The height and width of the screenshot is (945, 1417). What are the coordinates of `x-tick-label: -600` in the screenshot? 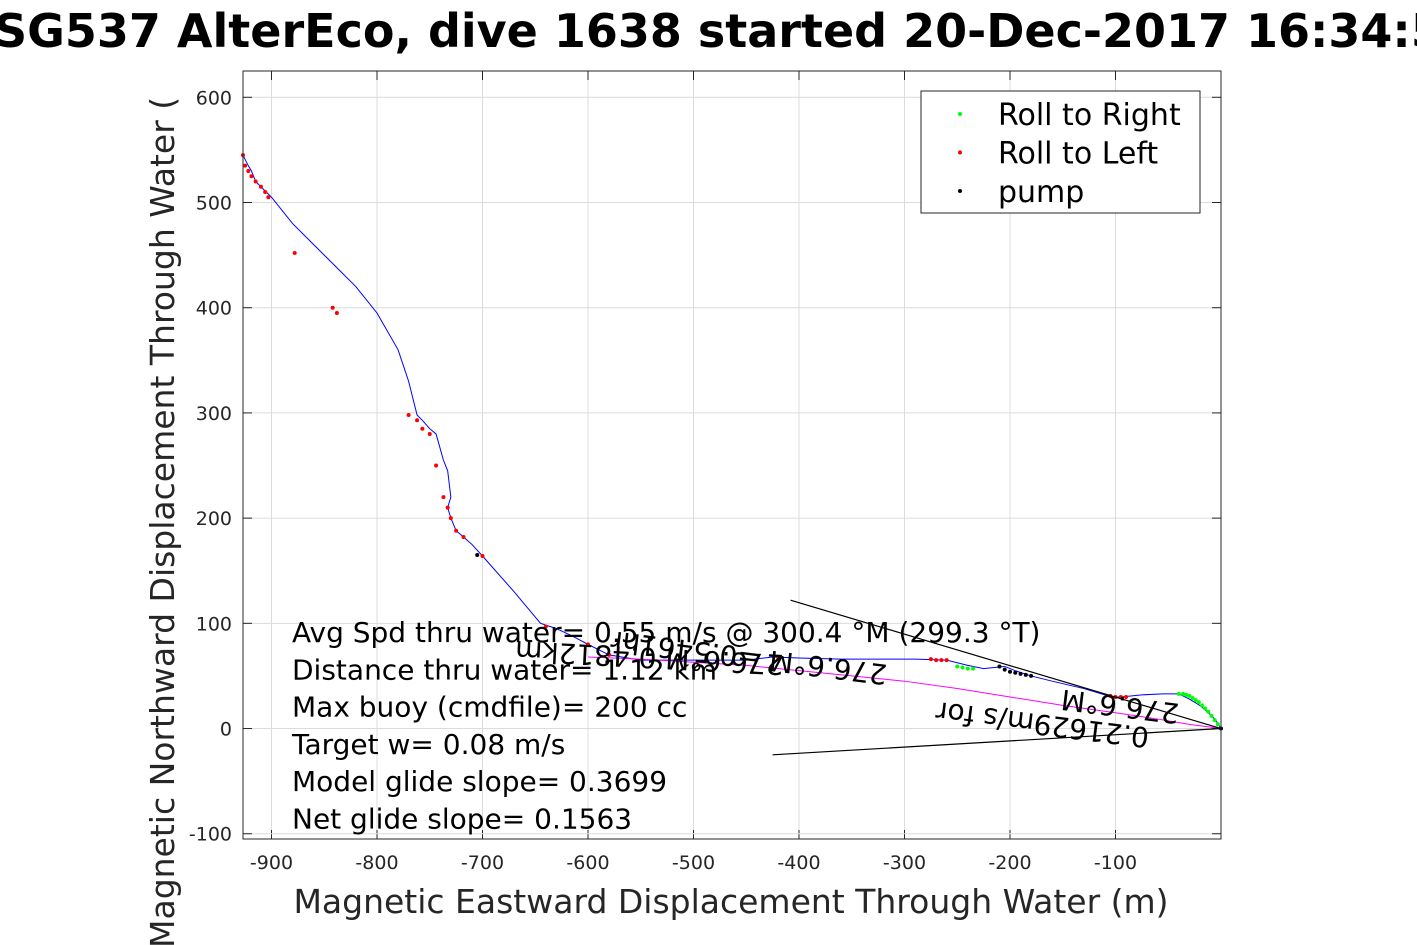 It's located at (587, 863).